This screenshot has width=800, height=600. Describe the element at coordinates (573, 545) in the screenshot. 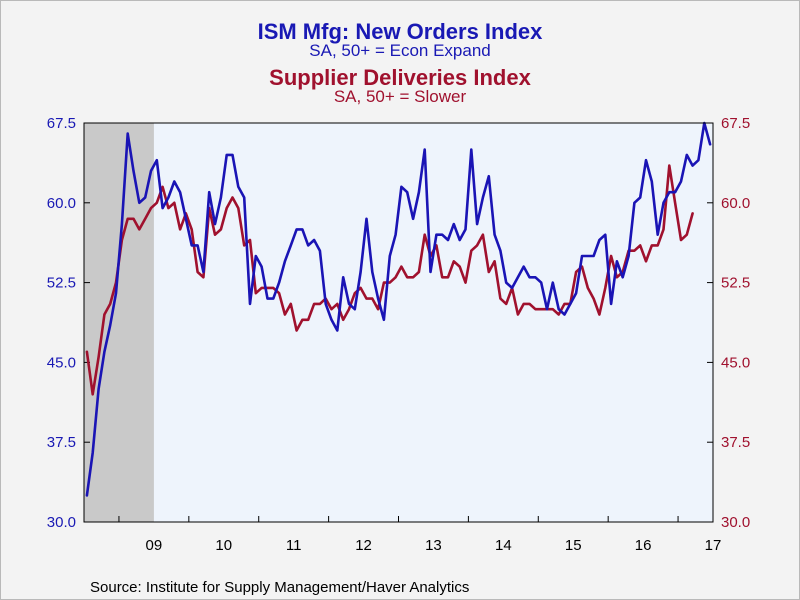

I see `x-tick-label: 15` at that location.